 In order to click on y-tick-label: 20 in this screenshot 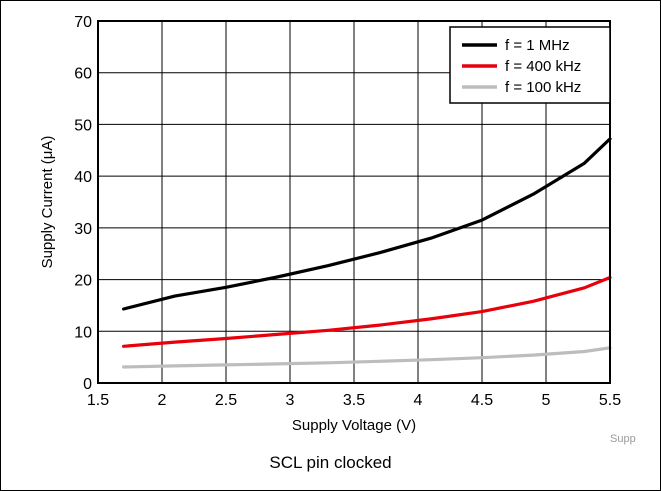, I will do `click(83, 281)`.